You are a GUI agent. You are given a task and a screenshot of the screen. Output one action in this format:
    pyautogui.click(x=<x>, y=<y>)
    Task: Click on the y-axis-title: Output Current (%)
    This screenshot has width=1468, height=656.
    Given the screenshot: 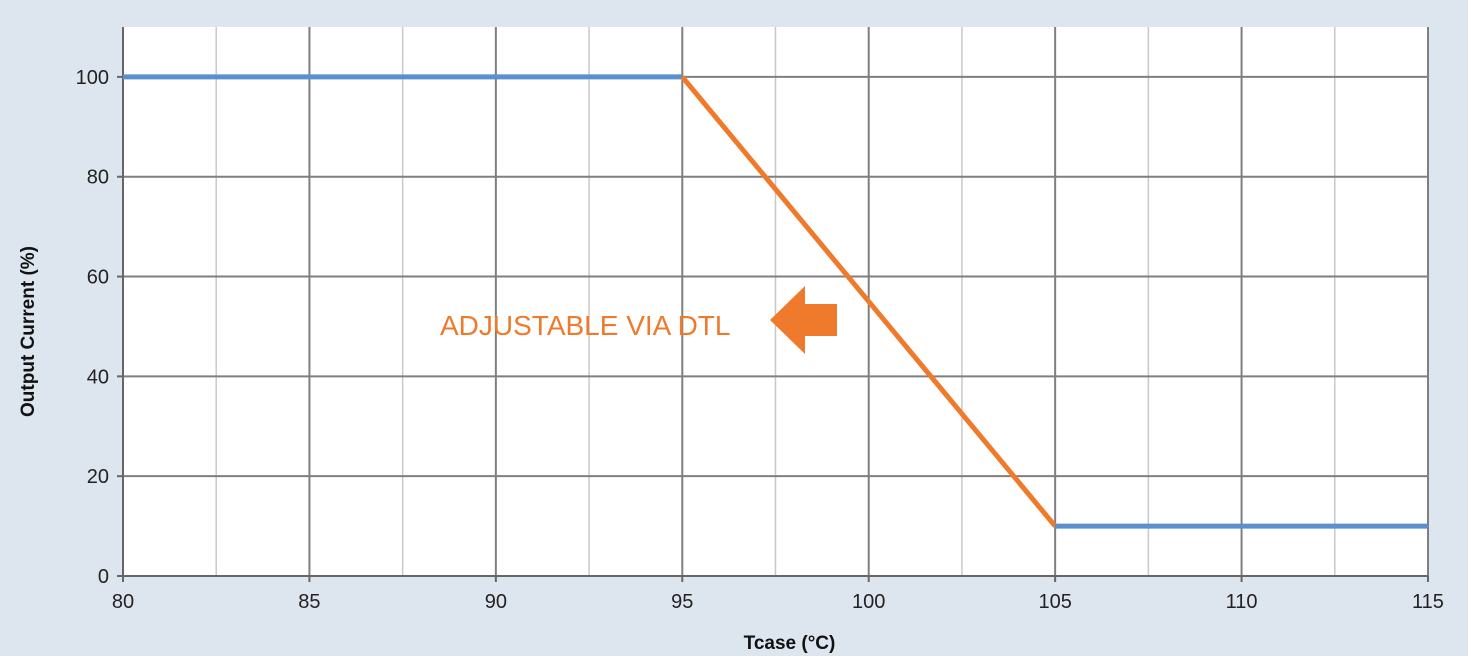 What is the action you would take?
    pyautogui.click(x=28, y=331)
    